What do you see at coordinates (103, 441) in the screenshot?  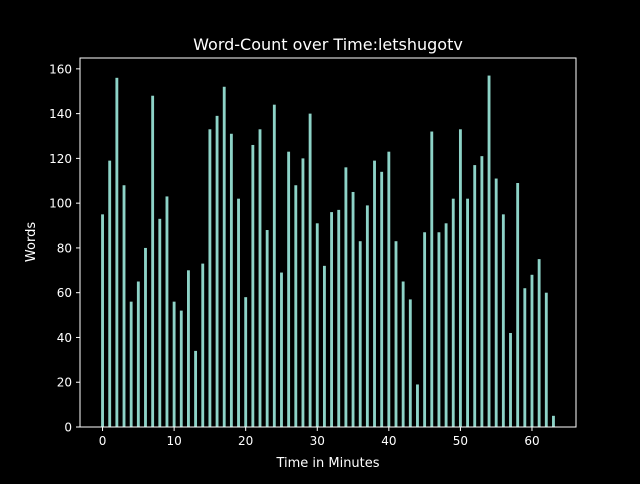 I see `x-tick-label: 0` at bounding box center [103, 441].